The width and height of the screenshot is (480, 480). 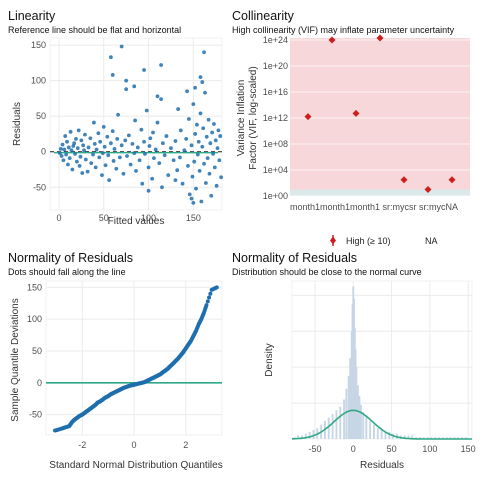 What do you see at coordinates (382, 424) in the screenshot?
I see `normal-curve` at bounding box center [382, 424].